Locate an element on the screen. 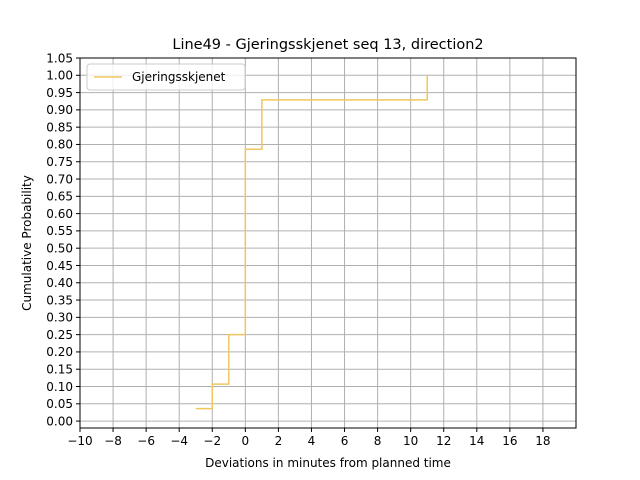 The width and height of the screenshot is (640, 480). y-tick-label: 0.85 is located at coordinates (59, 127).